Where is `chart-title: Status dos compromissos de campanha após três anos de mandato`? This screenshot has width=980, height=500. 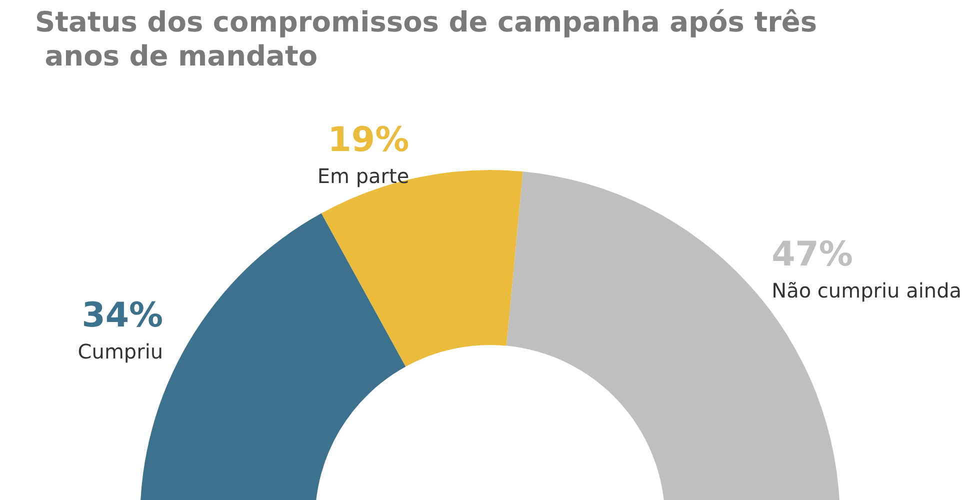 chart-title: Status dos compromissos de campanha após três anos de mandato is located at coordinates (426, 39).